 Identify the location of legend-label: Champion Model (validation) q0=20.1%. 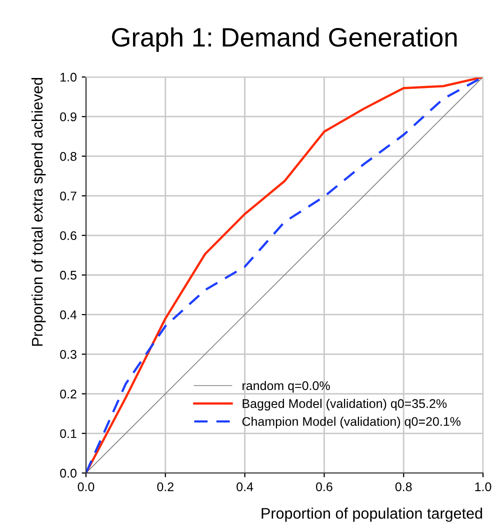
(351, 422).